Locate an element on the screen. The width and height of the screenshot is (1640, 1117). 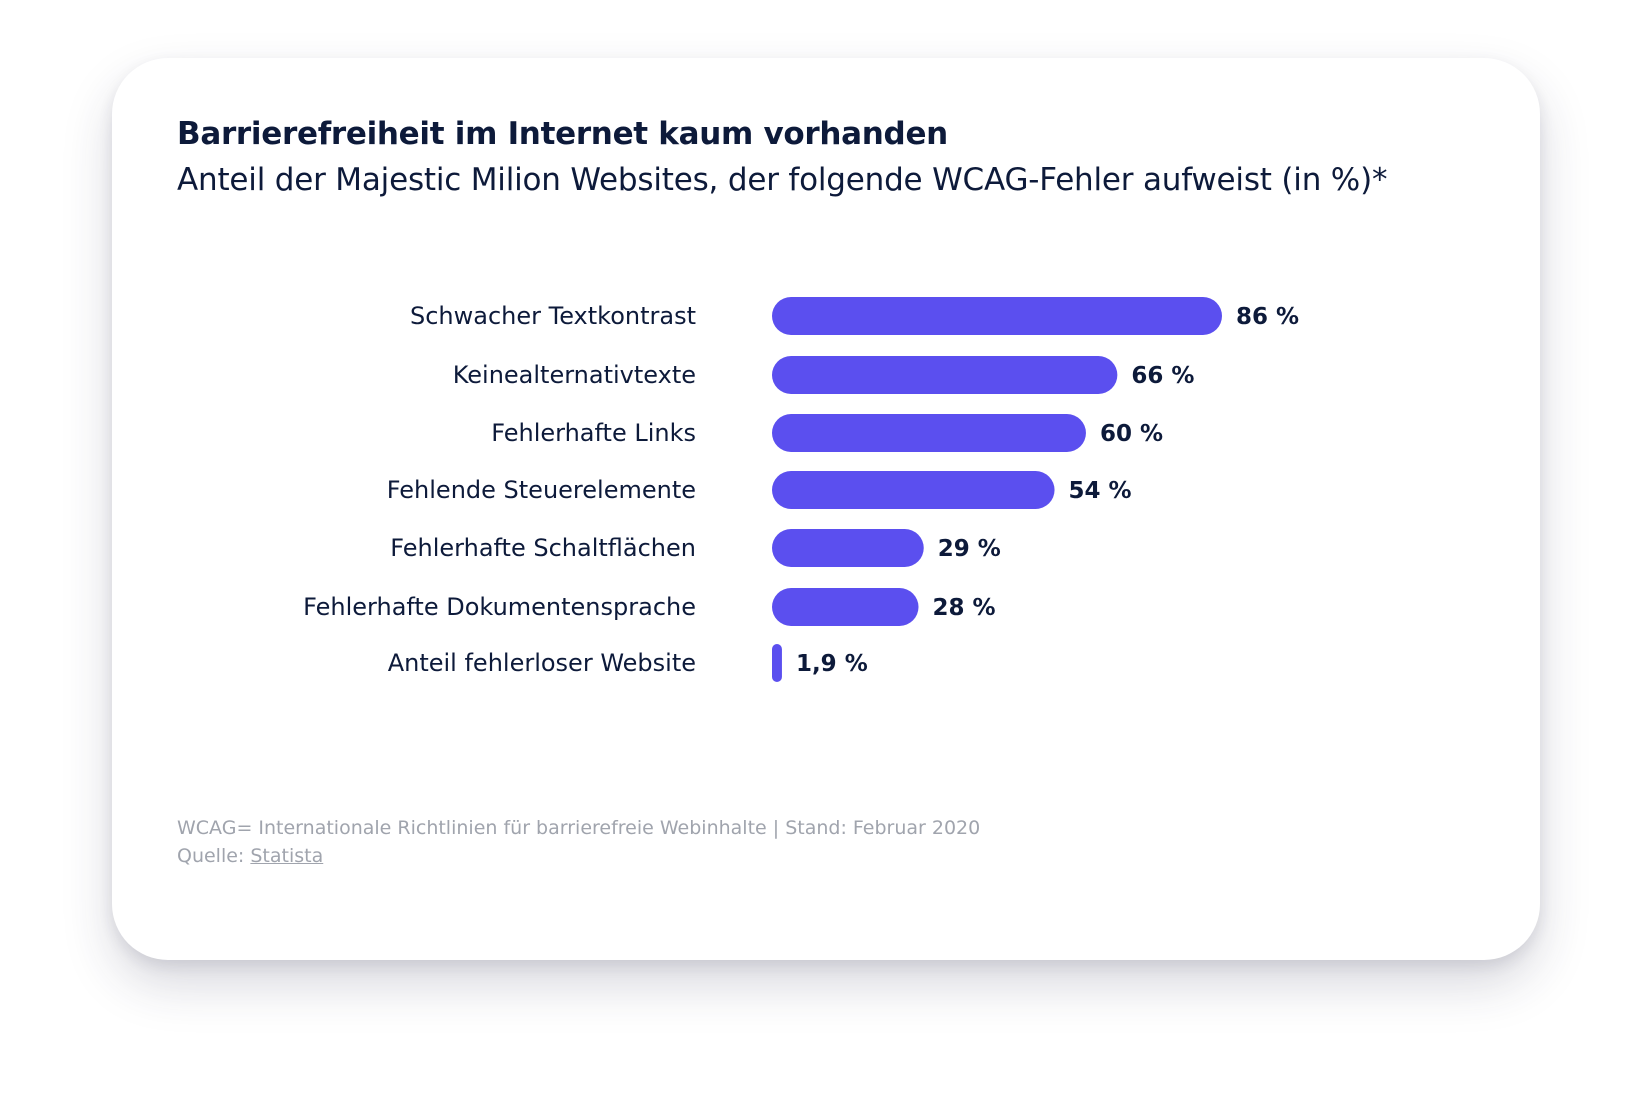
category-label: Fehlerhafte Schaltflächen is located at coordinates (543, 548).